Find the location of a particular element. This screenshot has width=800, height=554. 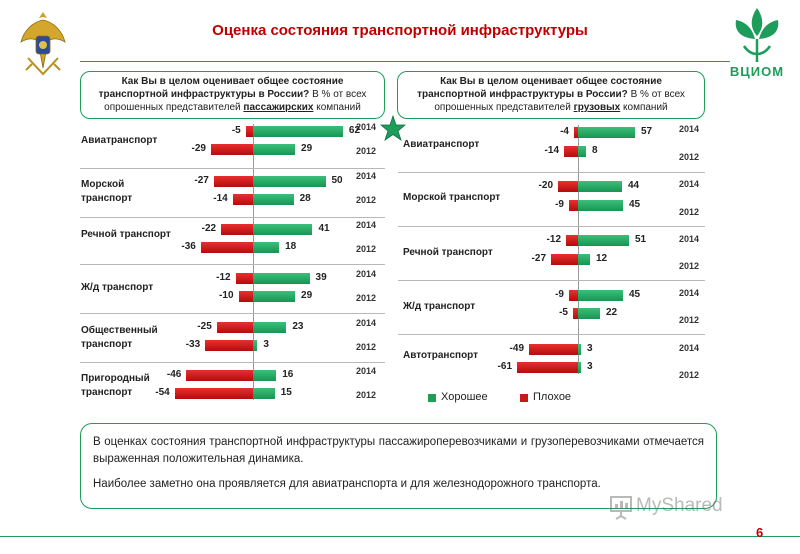

chart-0-data-label-bad: -22 is located at coordinates (209, 228).